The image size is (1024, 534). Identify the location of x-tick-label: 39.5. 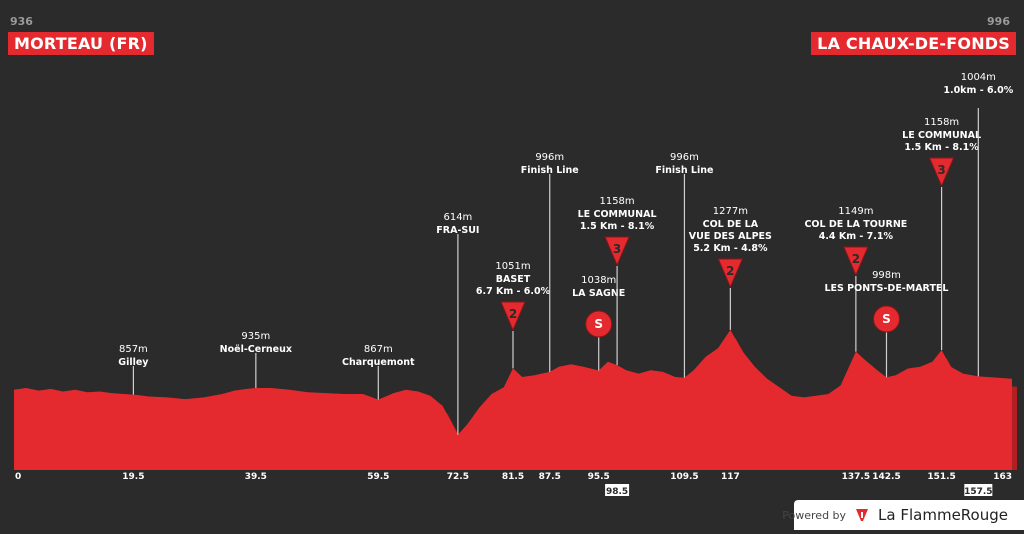
(256, 477).